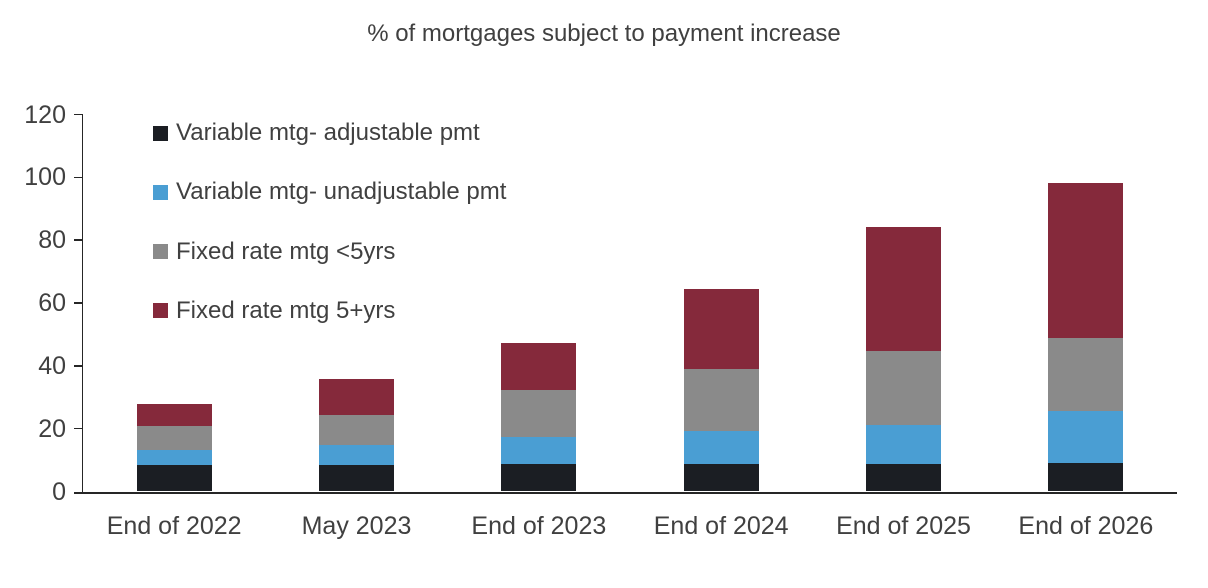 Image resolution: width=1208 pixels, height=588 pixels. I want to click on y-tick-label: 20, so click(52, 428).